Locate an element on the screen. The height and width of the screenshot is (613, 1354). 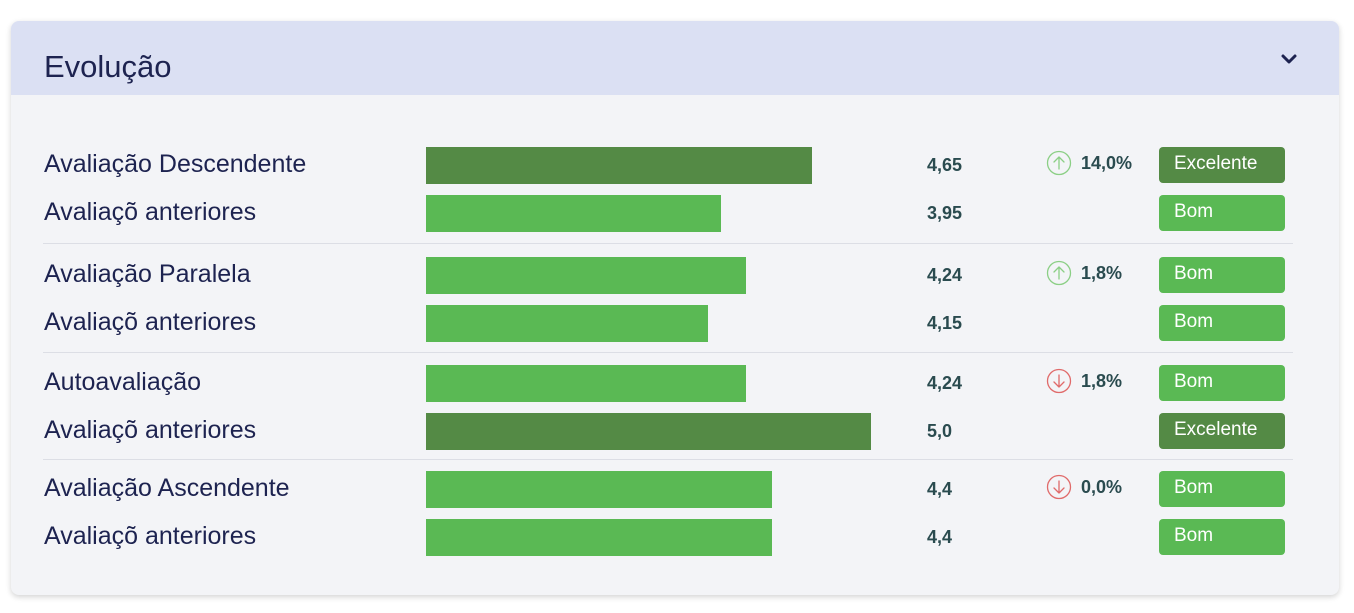
card-title: Evolução is located at coordinates (108, 66).